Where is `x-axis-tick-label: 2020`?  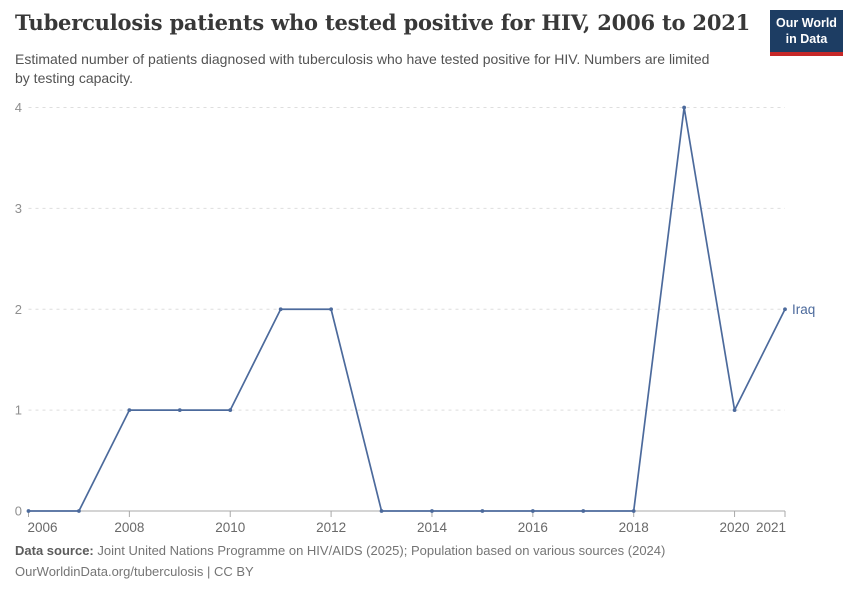 x-axis-tick-label: 2020 is located at coordinates (735, 527).